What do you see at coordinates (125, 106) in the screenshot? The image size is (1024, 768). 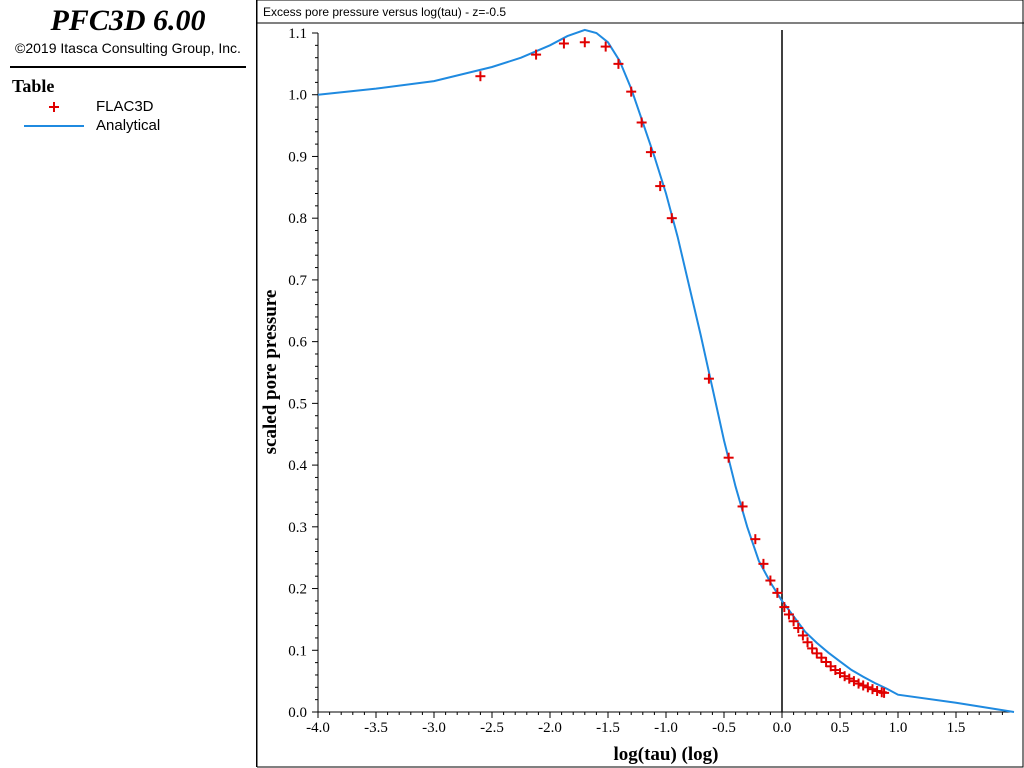 I see `legend-label-flac3d: FLAC3D` at bounding box center [125, 106].